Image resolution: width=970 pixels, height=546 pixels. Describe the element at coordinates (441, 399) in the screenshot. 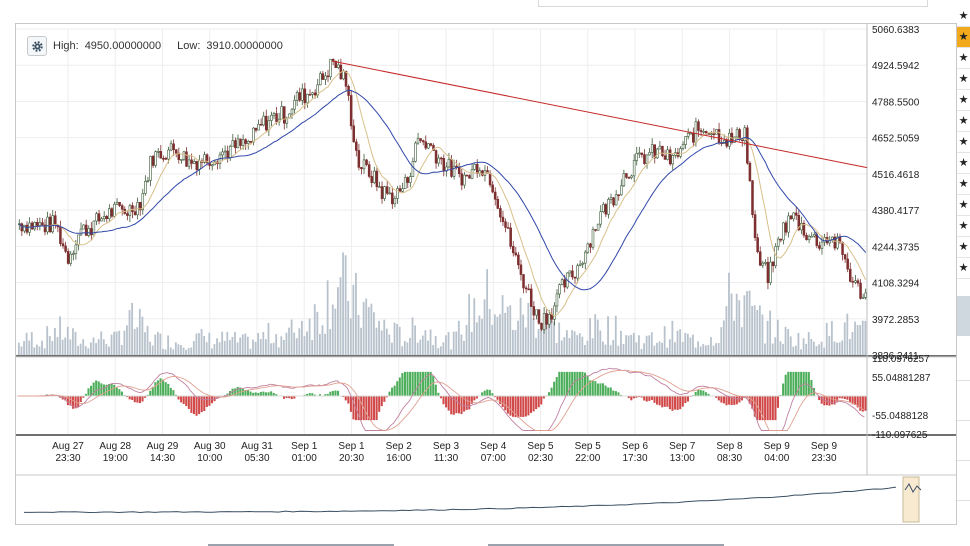

I see `oscillator-line` at that location.